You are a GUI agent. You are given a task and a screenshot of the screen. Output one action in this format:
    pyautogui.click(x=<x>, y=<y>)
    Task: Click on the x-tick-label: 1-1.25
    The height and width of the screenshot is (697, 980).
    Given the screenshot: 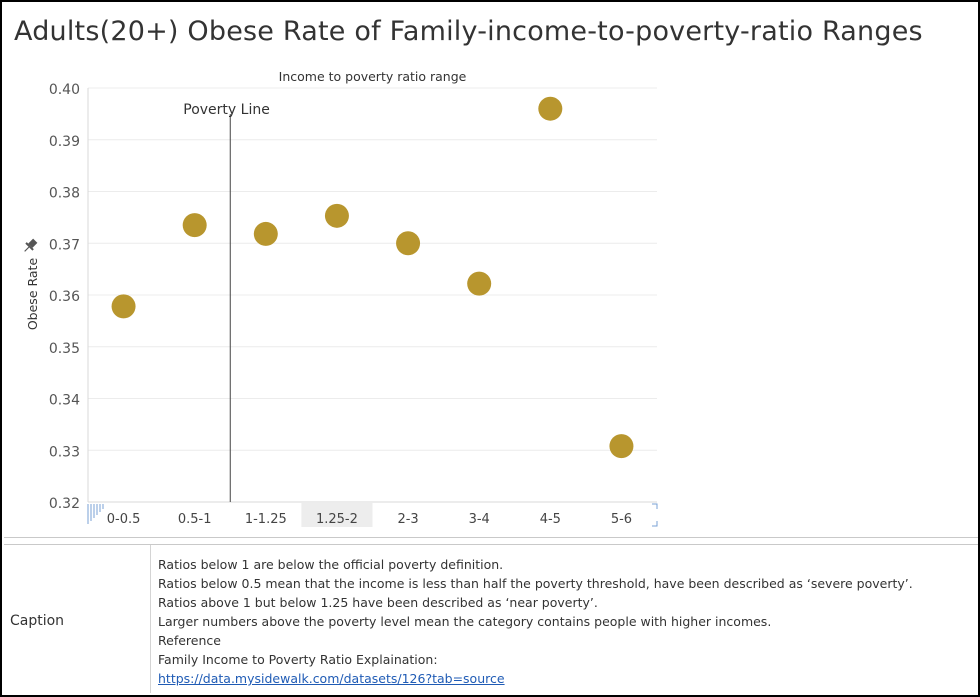 What is the action you would take?
    pyautogui.click(x=266, y=519)
    